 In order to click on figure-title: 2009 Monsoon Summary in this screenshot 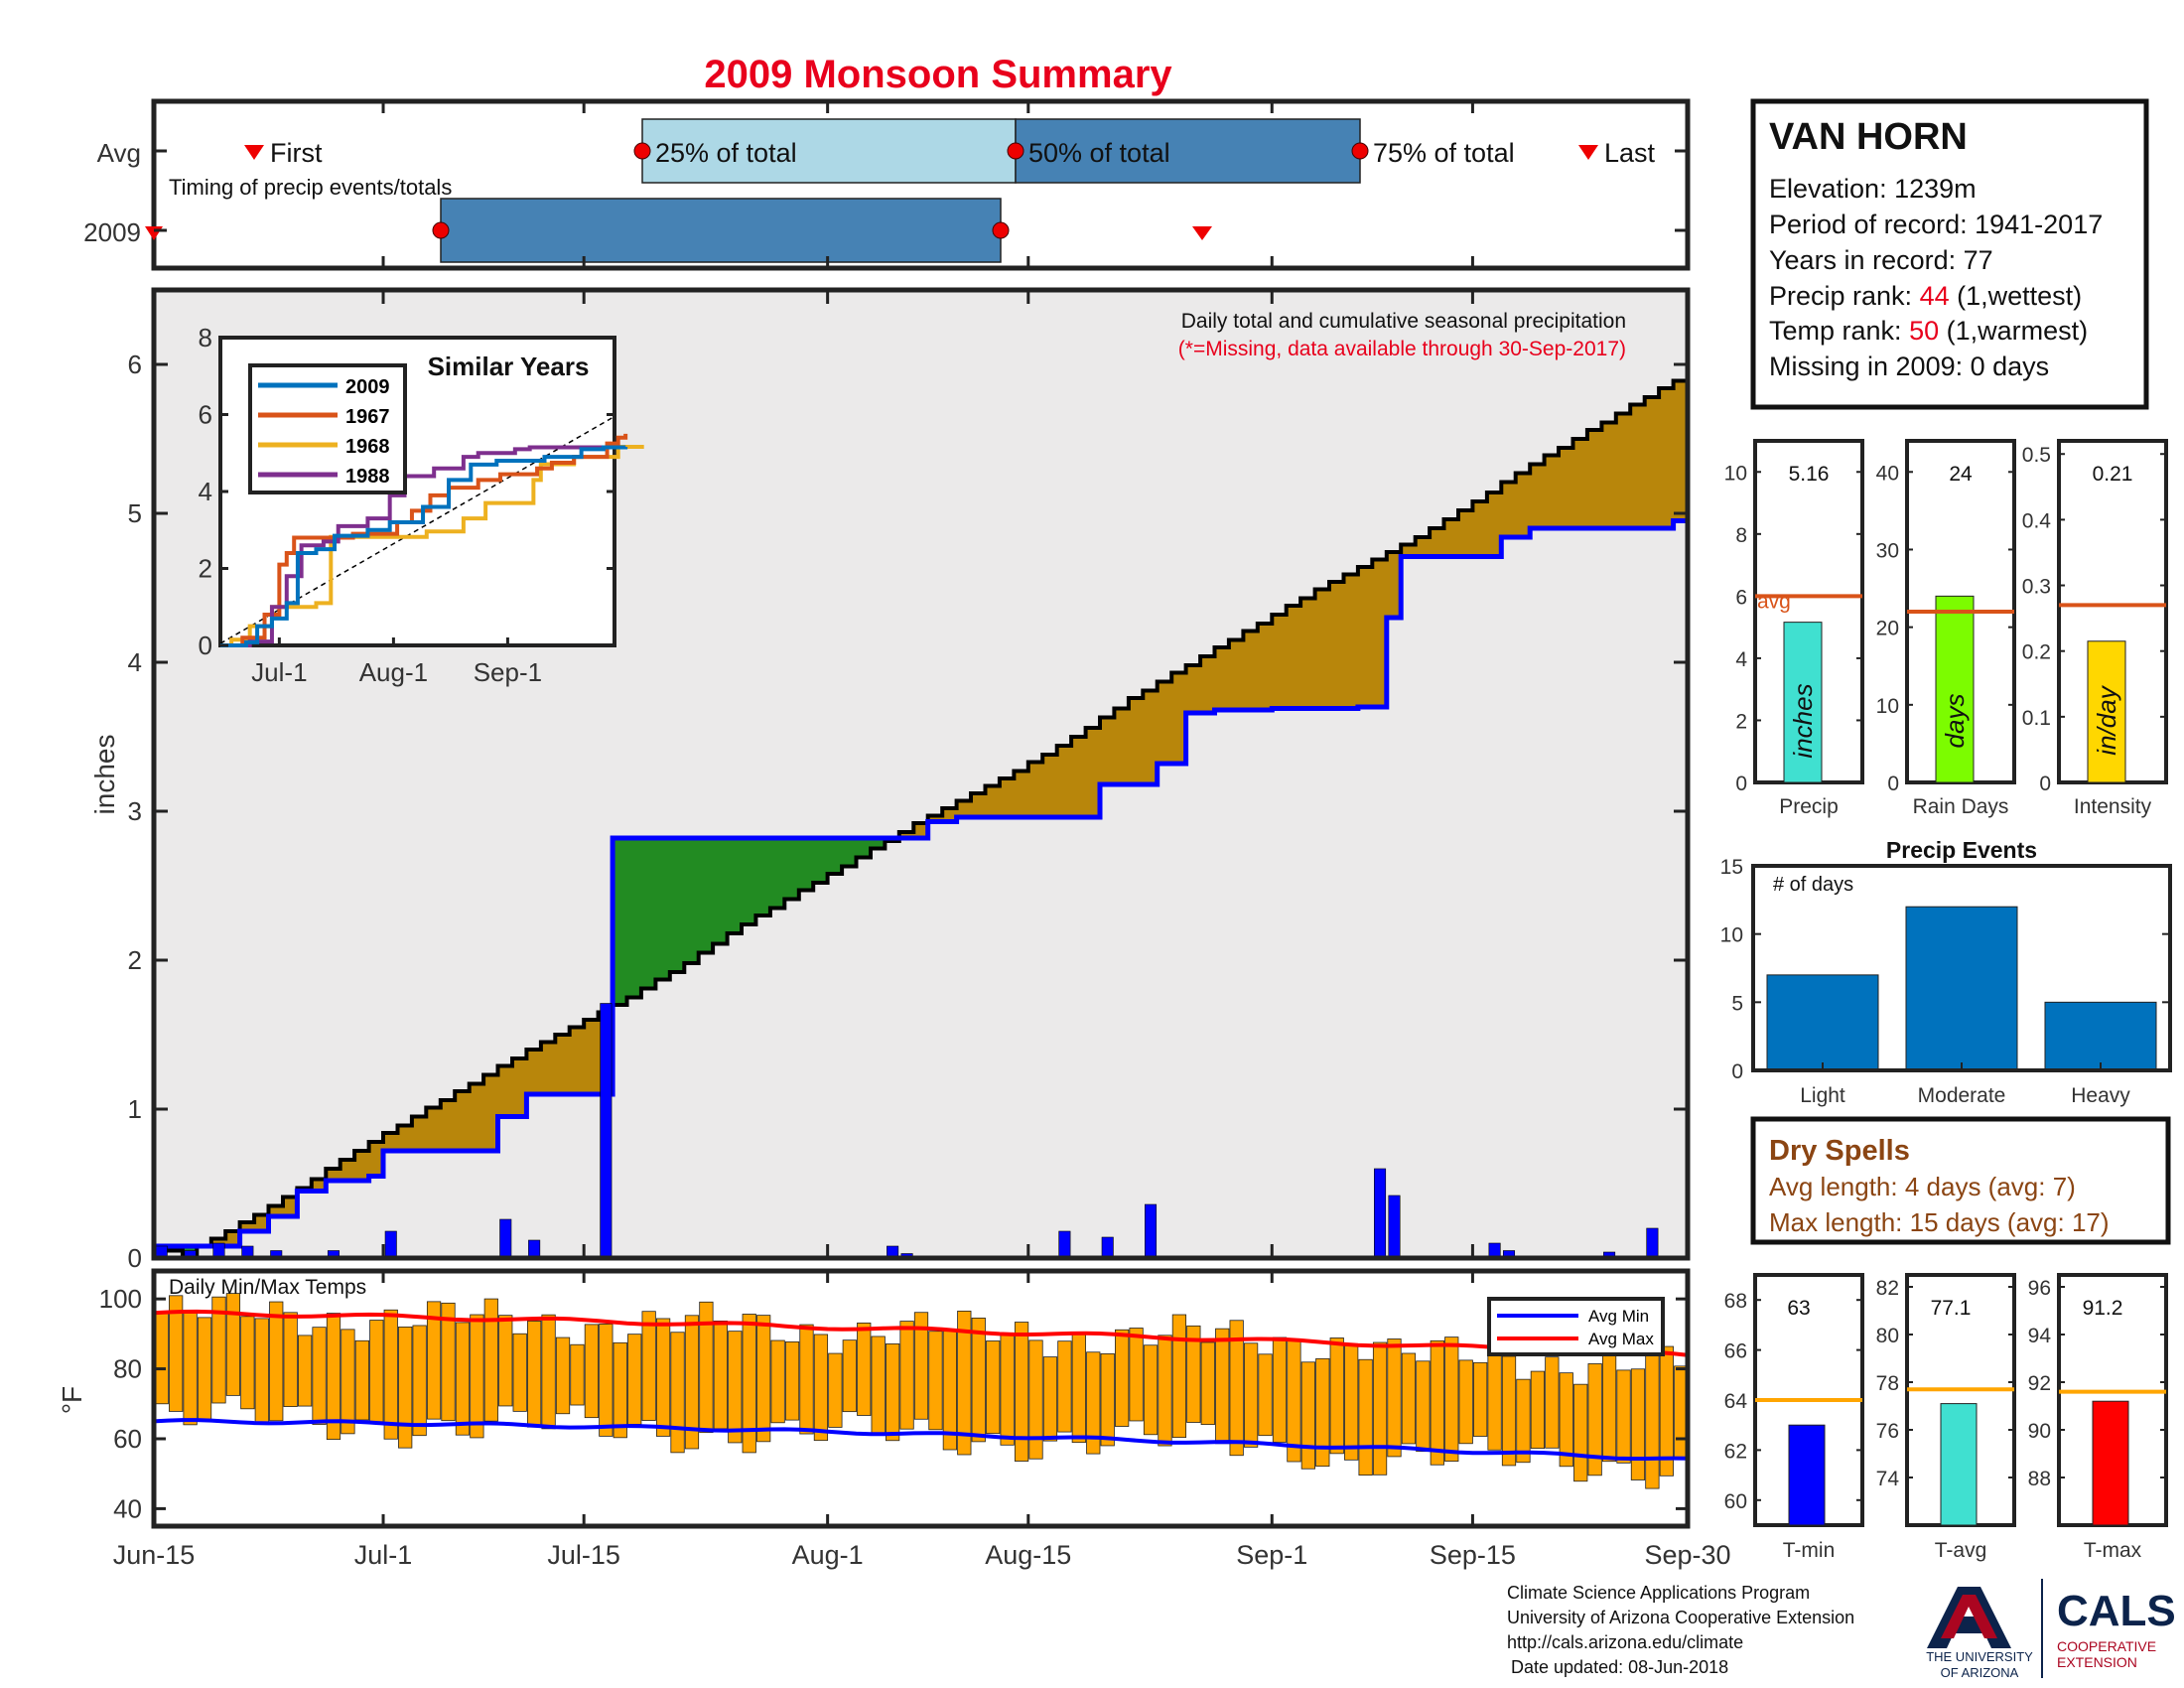, I will do `click(938, 74)`.